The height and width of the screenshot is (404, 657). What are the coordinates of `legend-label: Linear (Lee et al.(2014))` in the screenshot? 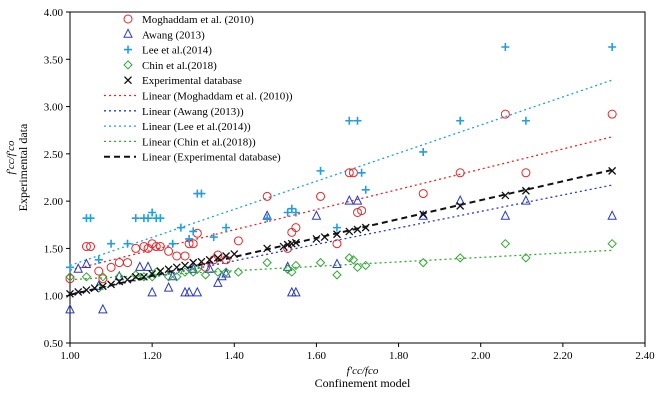 It's located at (196, 127).